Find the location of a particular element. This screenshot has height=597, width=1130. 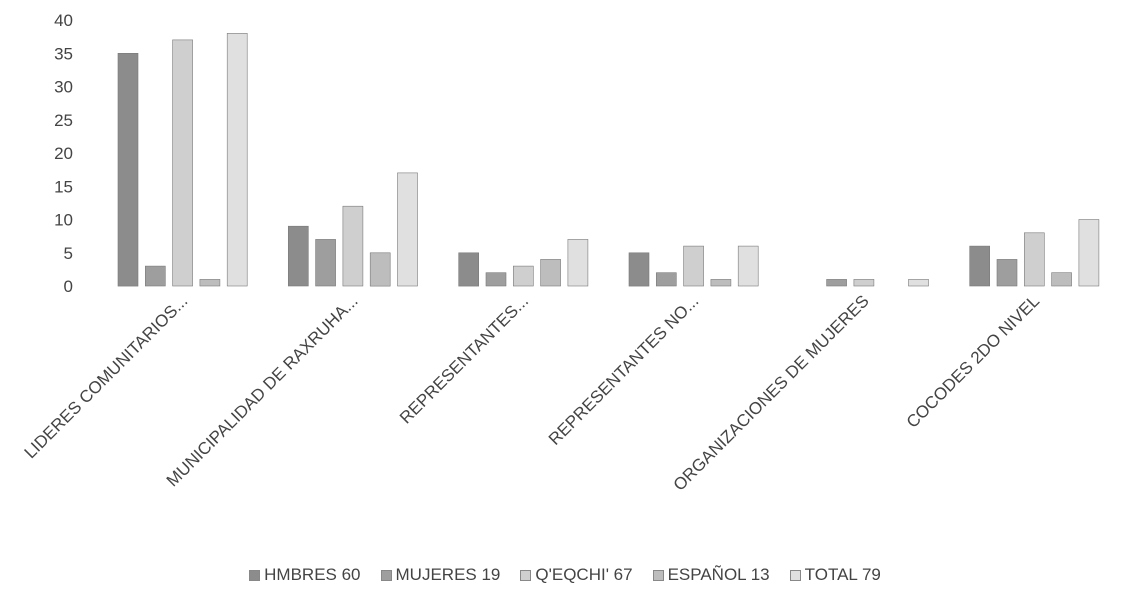

legend-label: HMBRES 60 is located at coordinates (312, 574).